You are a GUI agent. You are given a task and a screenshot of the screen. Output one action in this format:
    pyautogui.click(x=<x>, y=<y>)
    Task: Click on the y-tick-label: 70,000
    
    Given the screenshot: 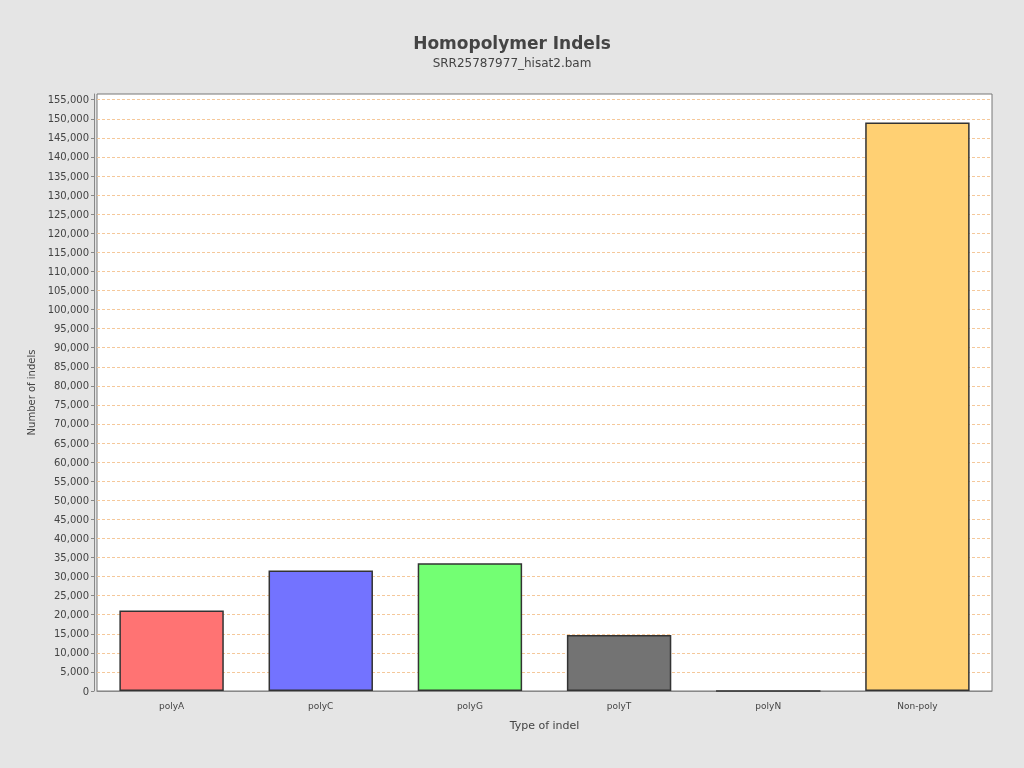 What is the action you would take?
    pyautogui.click(x=71, y=424)
    